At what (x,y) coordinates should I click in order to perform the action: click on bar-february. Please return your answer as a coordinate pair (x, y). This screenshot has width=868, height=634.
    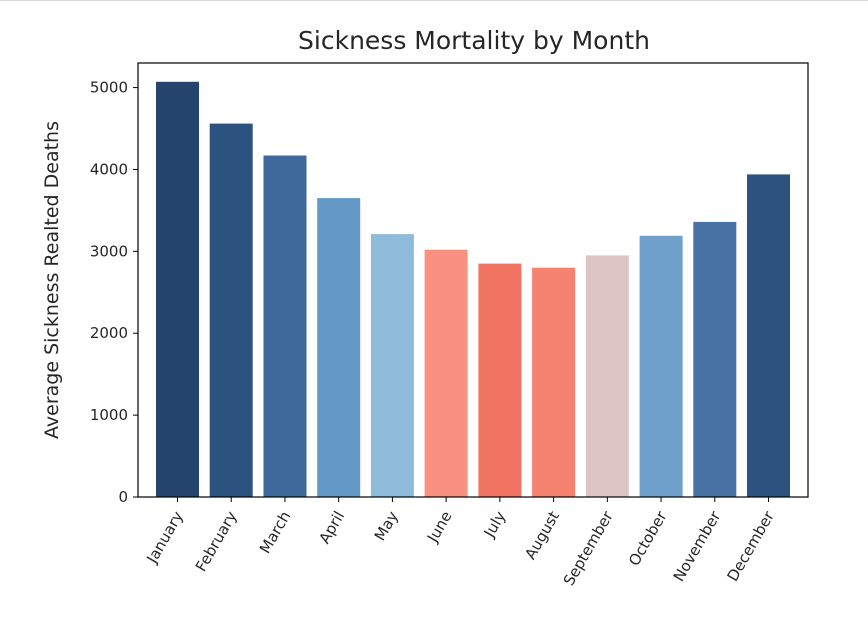
    Looking at the image, I should click on (231, 310).